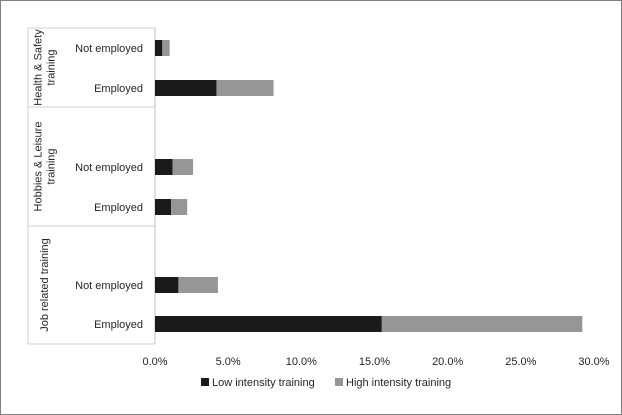 The width and height of the screenshot is (622, 415). What do you see at coordinates (154, 362) in the screenshot?
I see `x-tick-label: 0.0%` at bounding box center [154, 362].